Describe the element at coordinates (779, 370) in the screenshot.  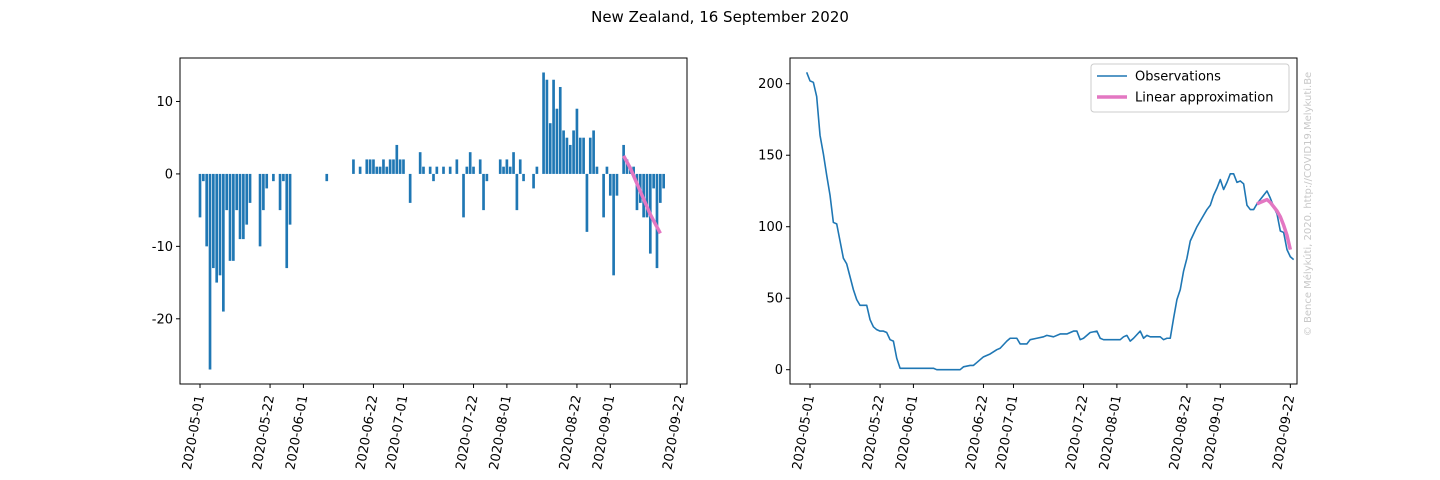
I see `y-tick-label: 0` at that location.